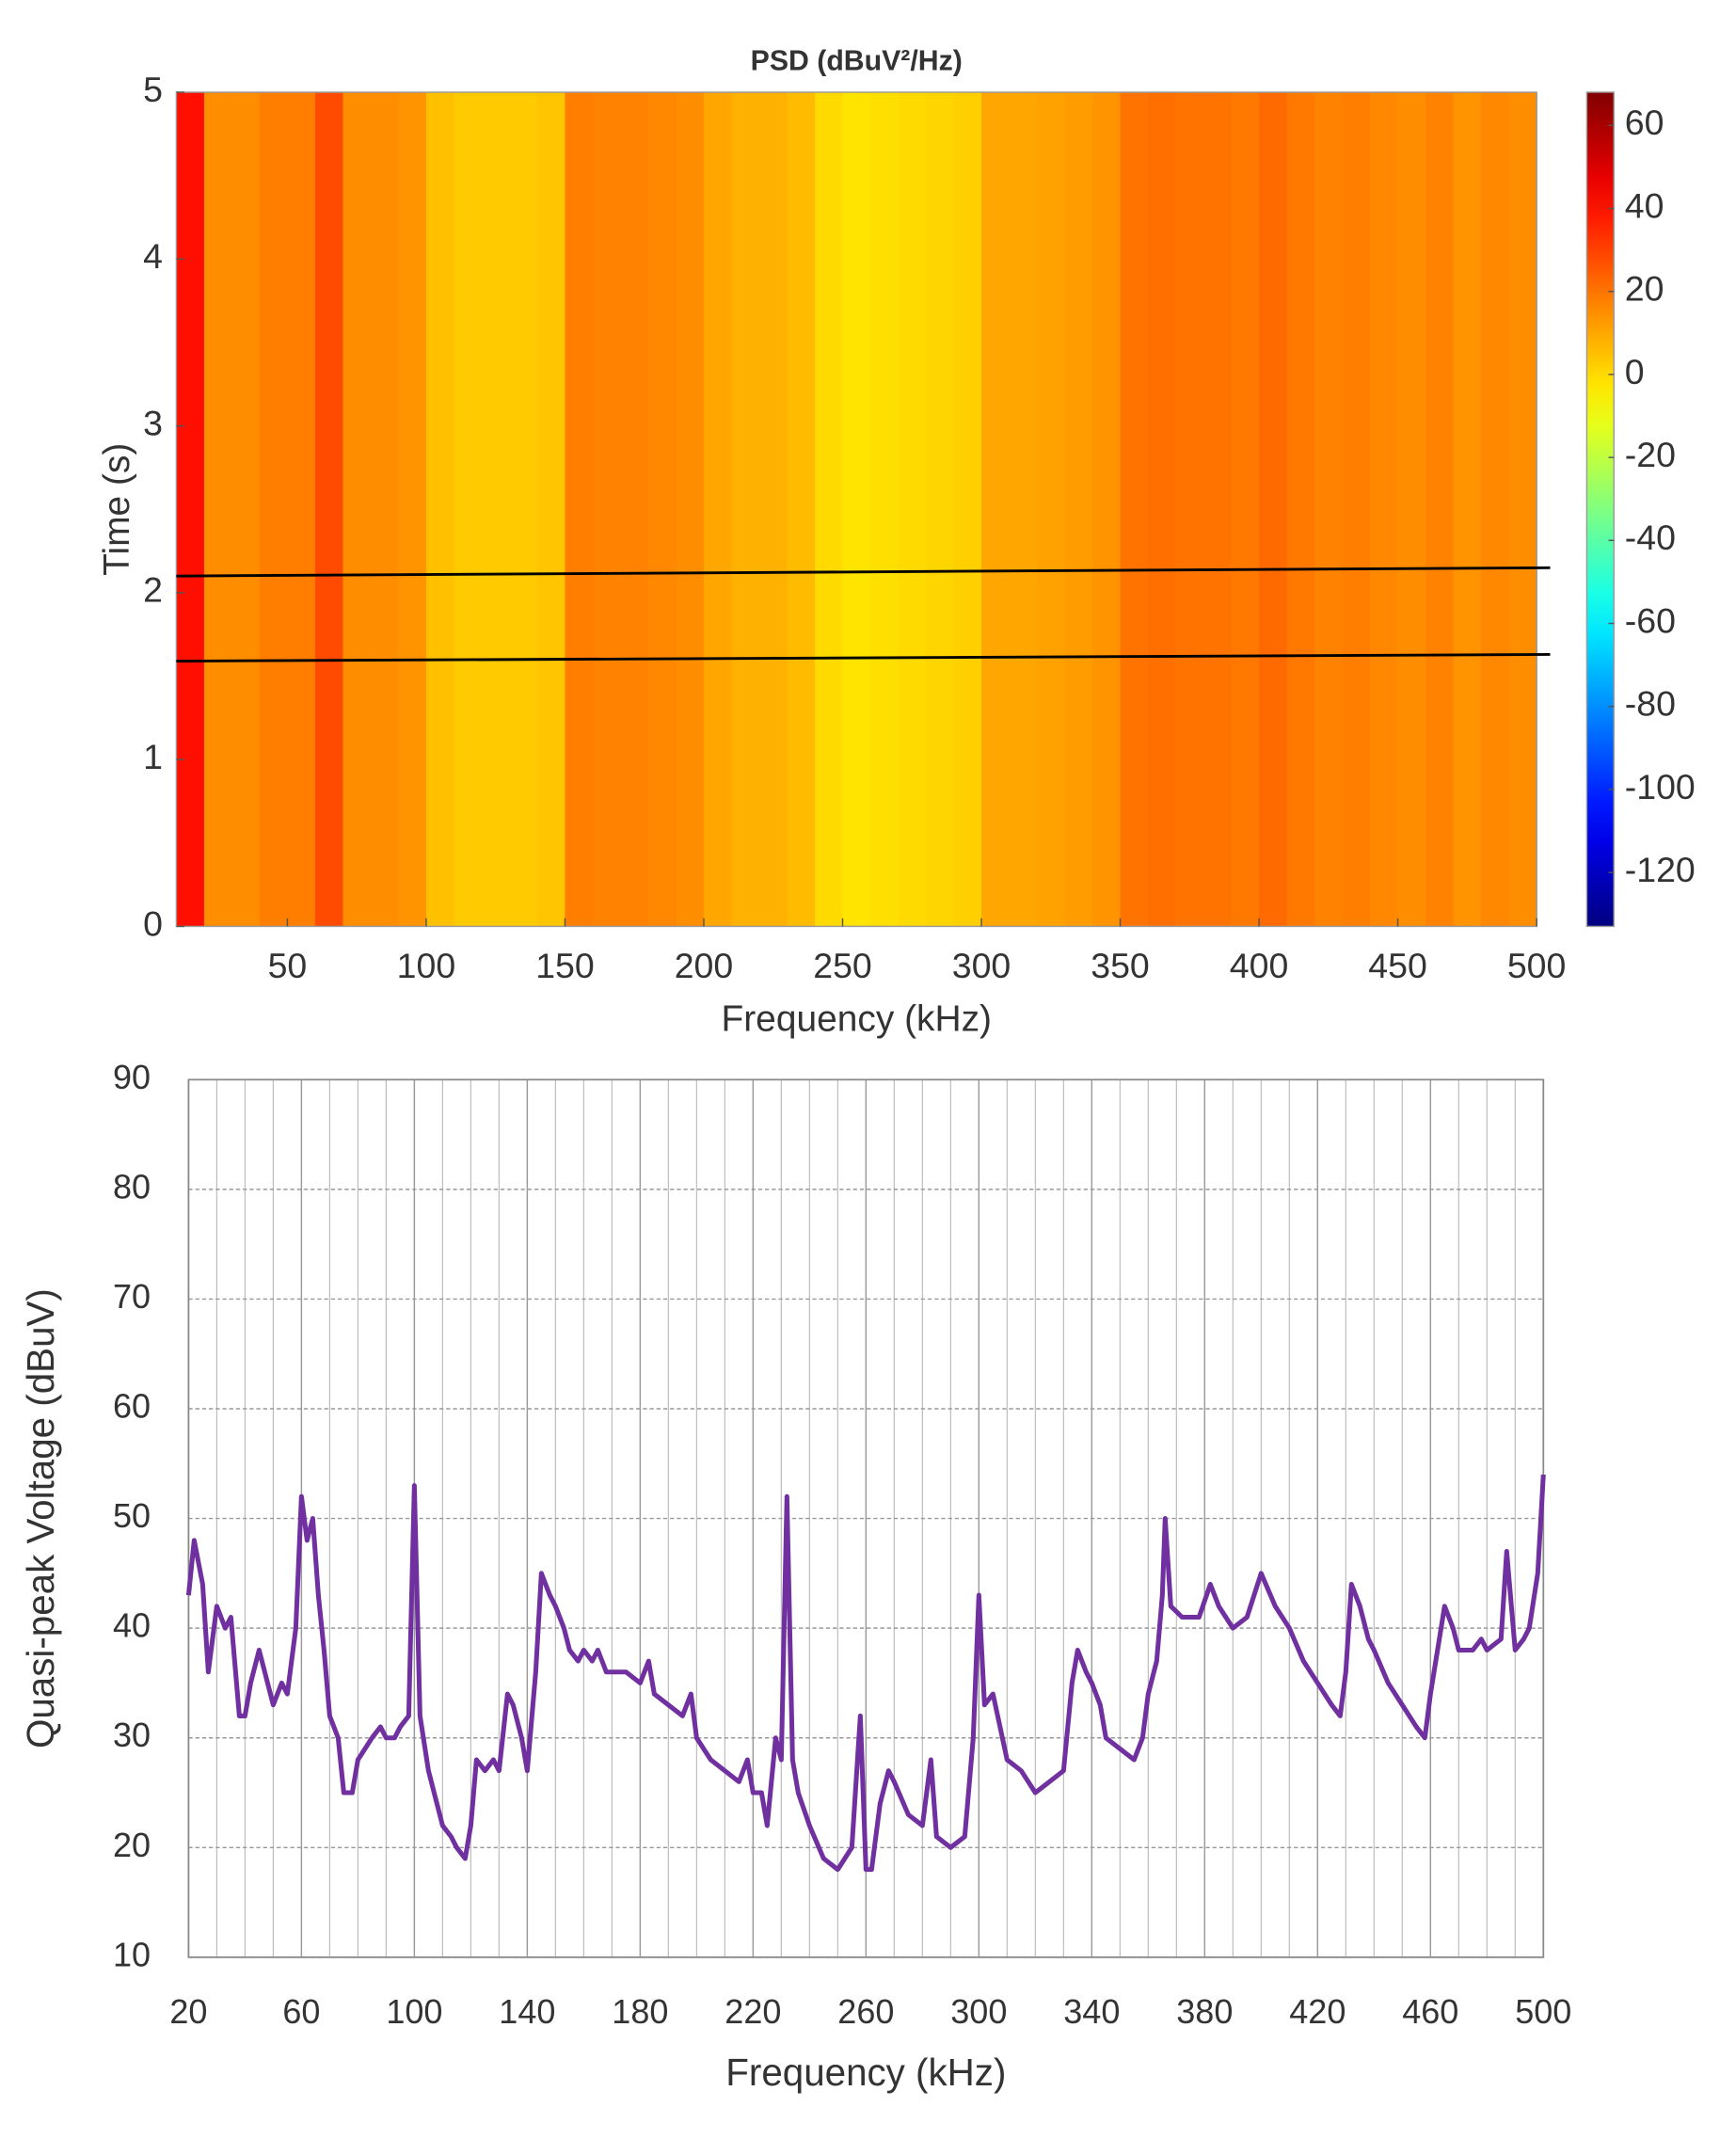  What do you see at coordinates (1660, 786) in the screenshot?
I see `colorbar-tick-label: -100` at bounding box center [1660, 786].